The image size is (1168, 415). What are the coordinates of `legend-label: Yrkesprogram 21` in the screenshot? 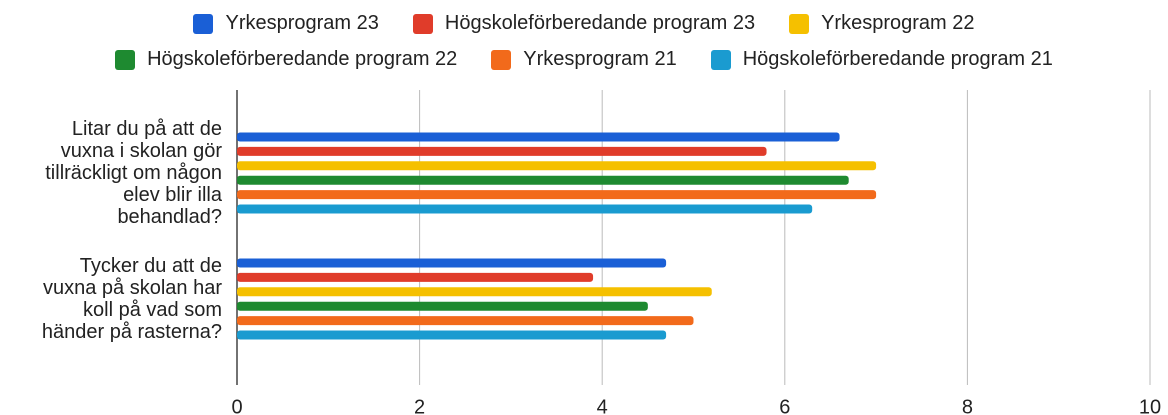 It's located at (600, 59).